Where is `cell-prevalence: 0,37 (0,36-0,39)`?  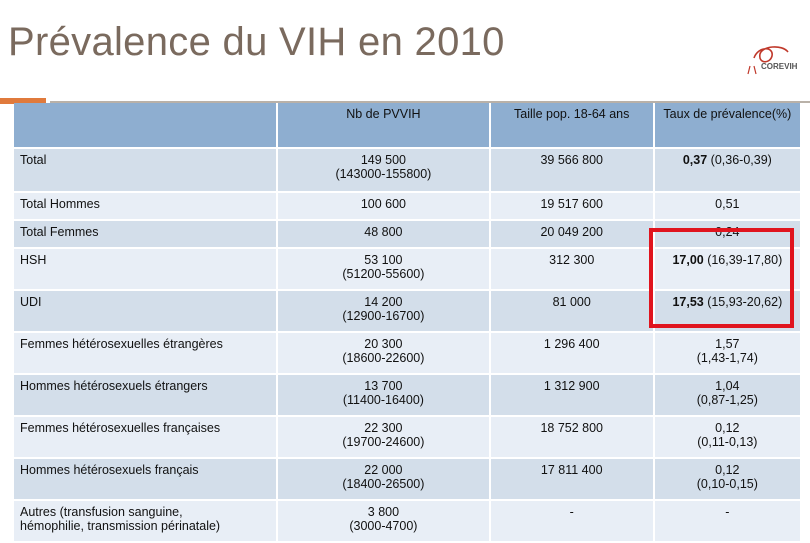 cell-prevalence: 0,37 (0,36-0,39) is located at coordinates (726, 171).